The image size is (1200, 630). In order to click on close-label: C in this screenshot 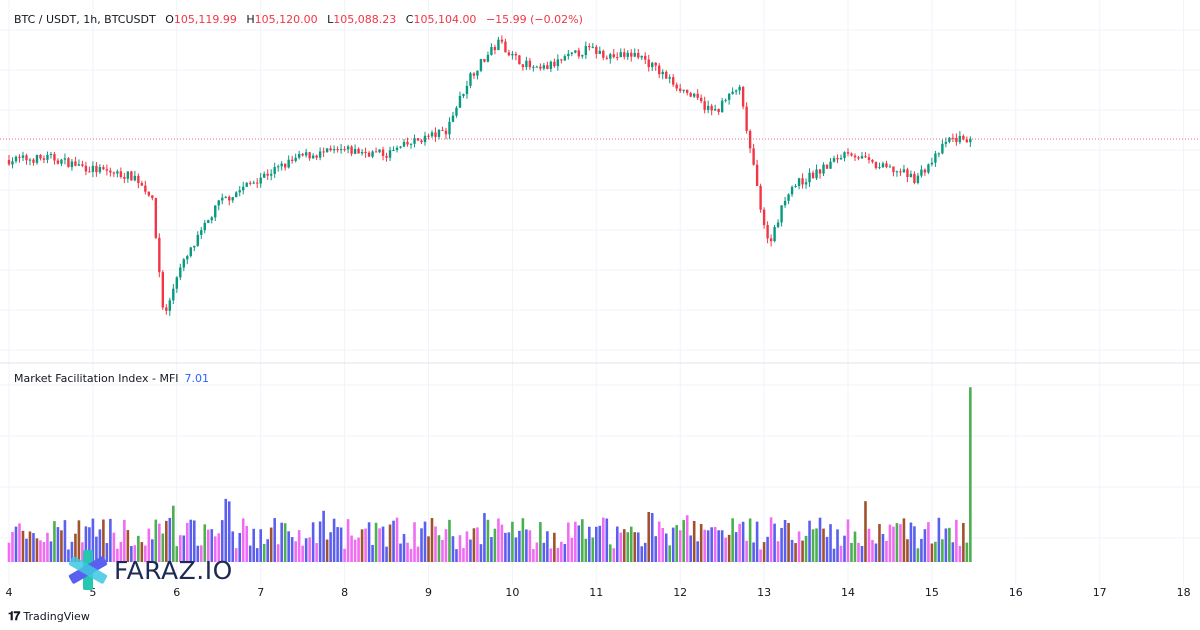, I will do `click(409, 19)`.